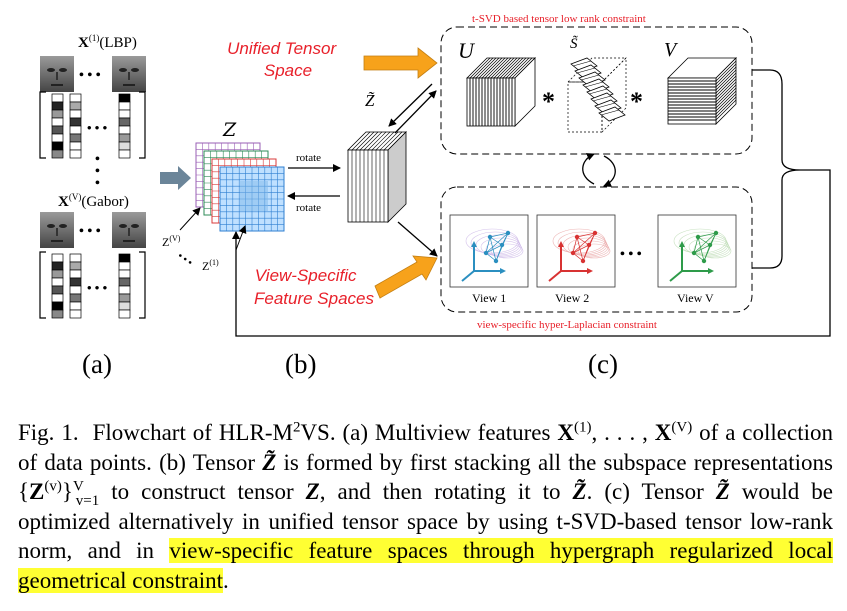 The width and height of the screenshot is (847, 611). What do you see at coordinates (776, 169) in the screenshot?
I see `merge-brace` at bounding box center [776, 169].